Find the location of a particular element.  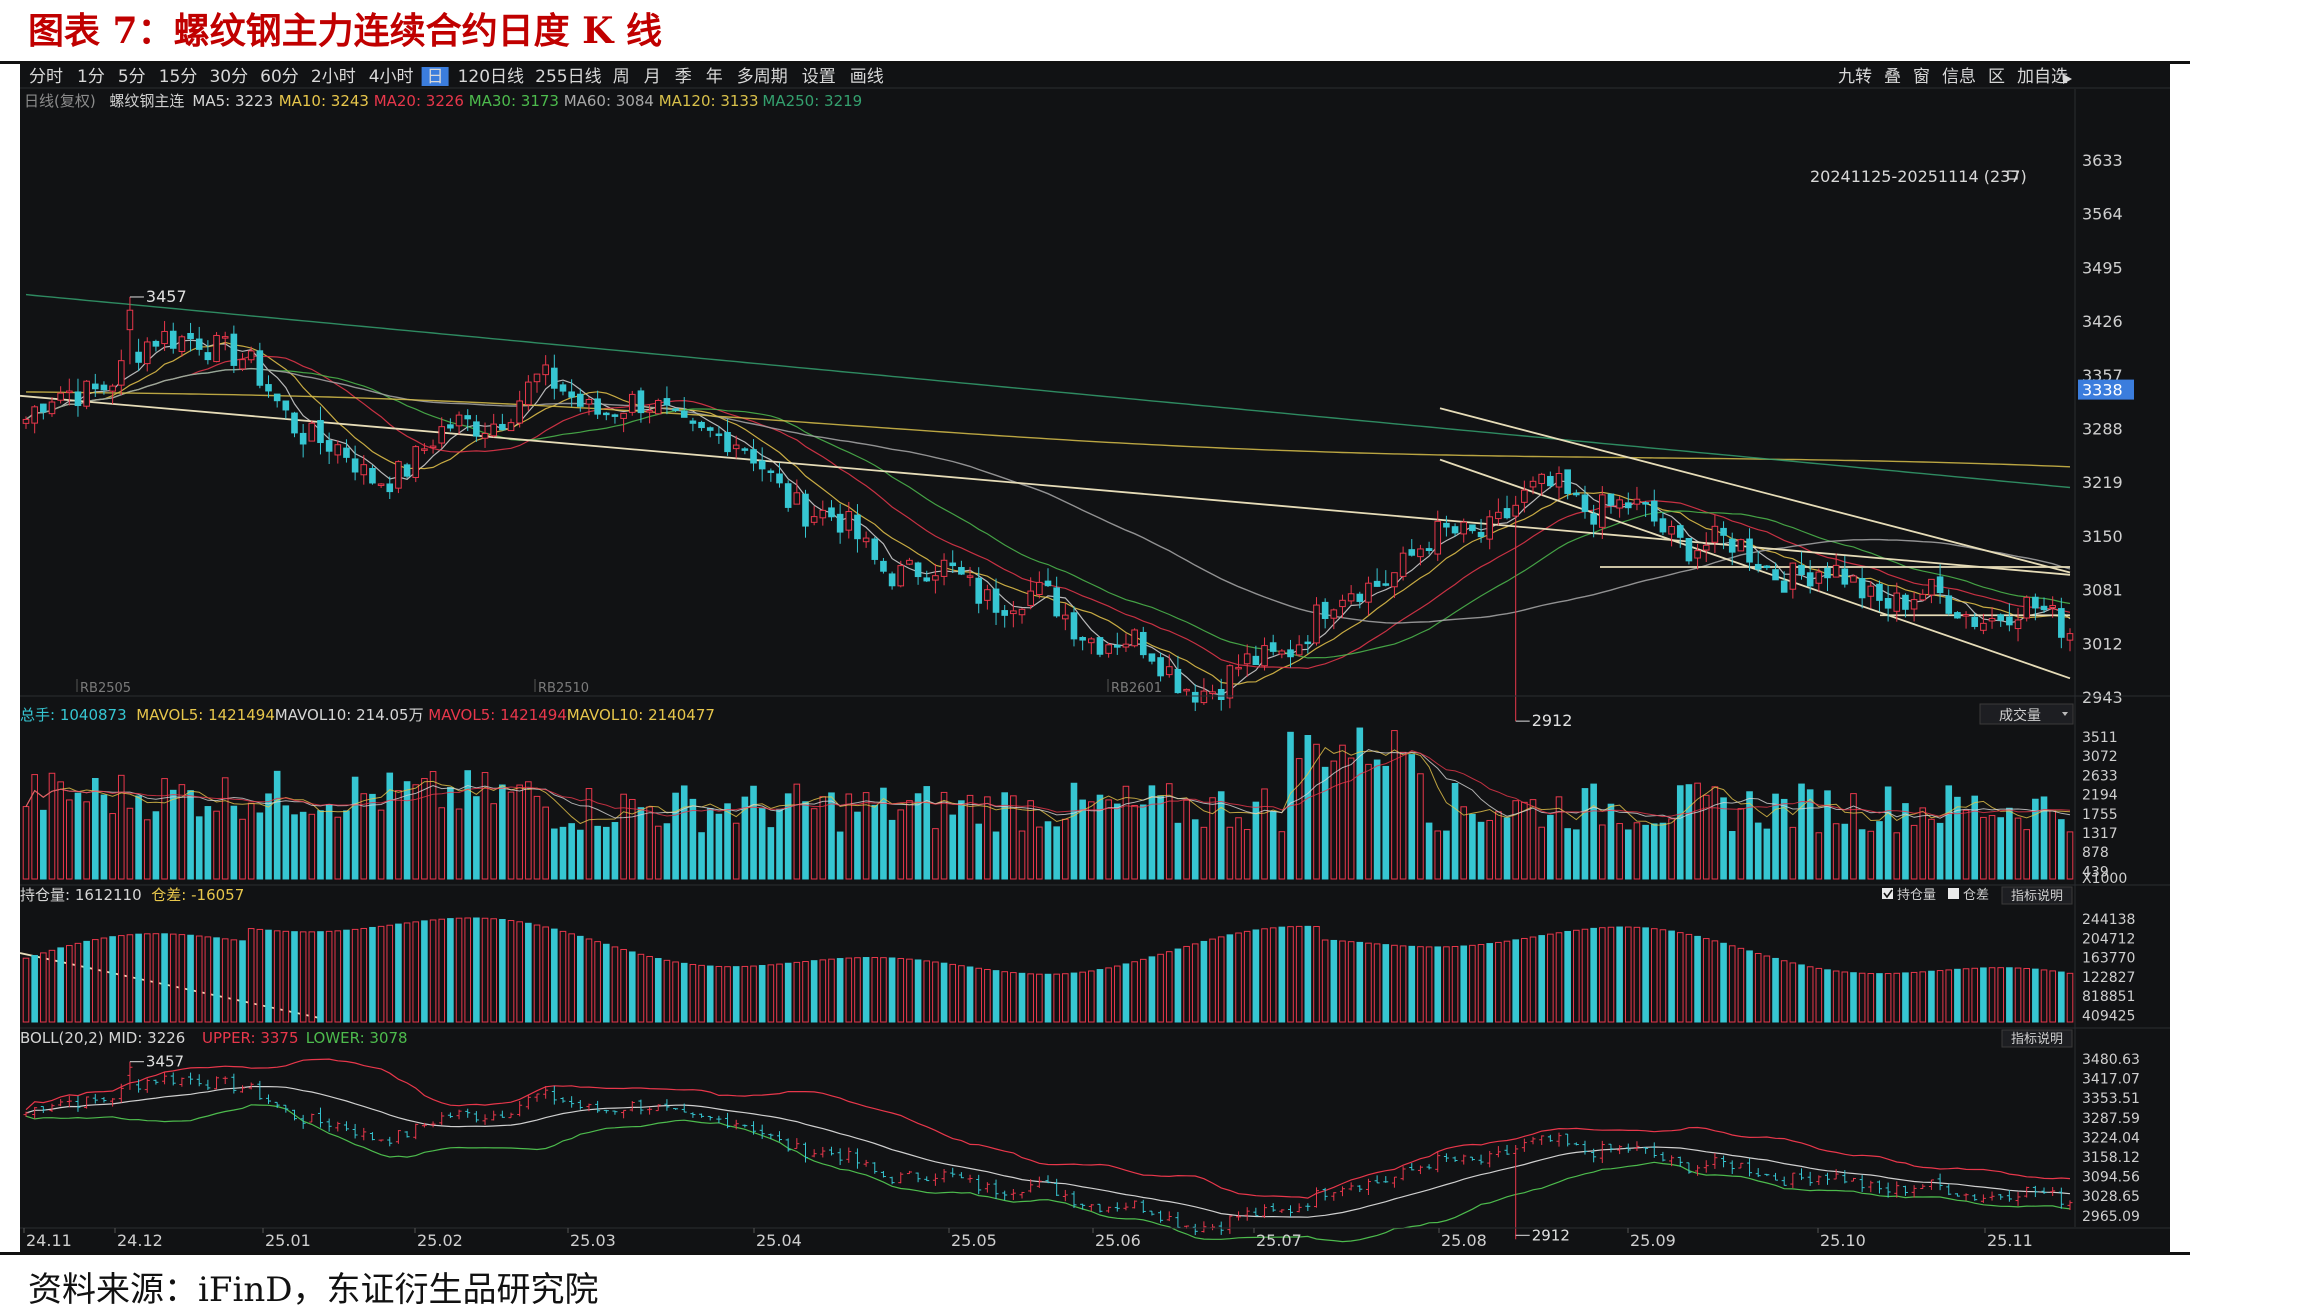

ma250-line is located at coordinates (1048, 391).